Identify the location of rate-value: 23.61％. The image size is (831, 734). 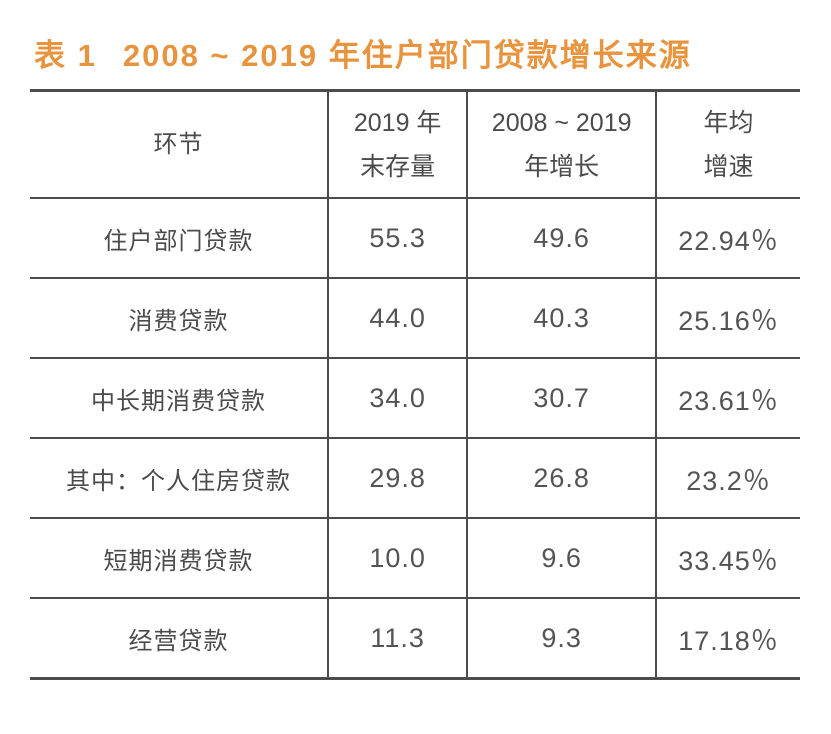
(728, 400).